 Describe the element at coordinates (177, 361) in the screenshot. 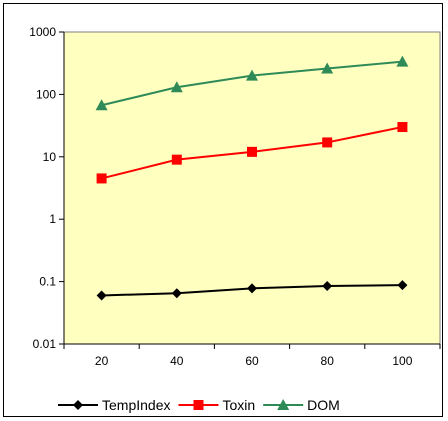

I see `x-tick-label: 40` at that location.